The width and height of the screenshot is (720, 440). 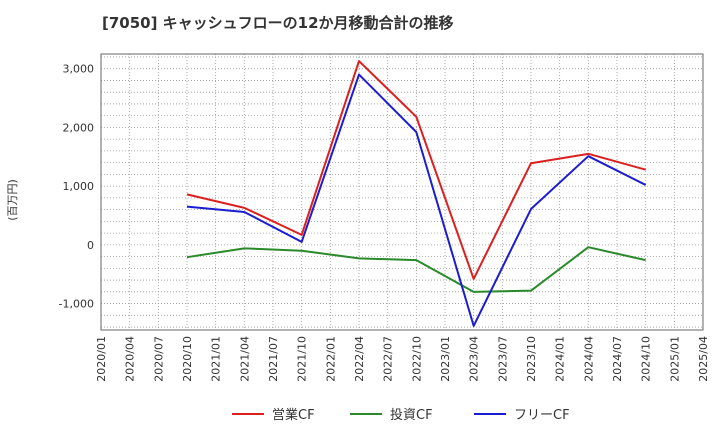 I want to click on x-tick-label: 2022/07, so click(x=388, y=359).